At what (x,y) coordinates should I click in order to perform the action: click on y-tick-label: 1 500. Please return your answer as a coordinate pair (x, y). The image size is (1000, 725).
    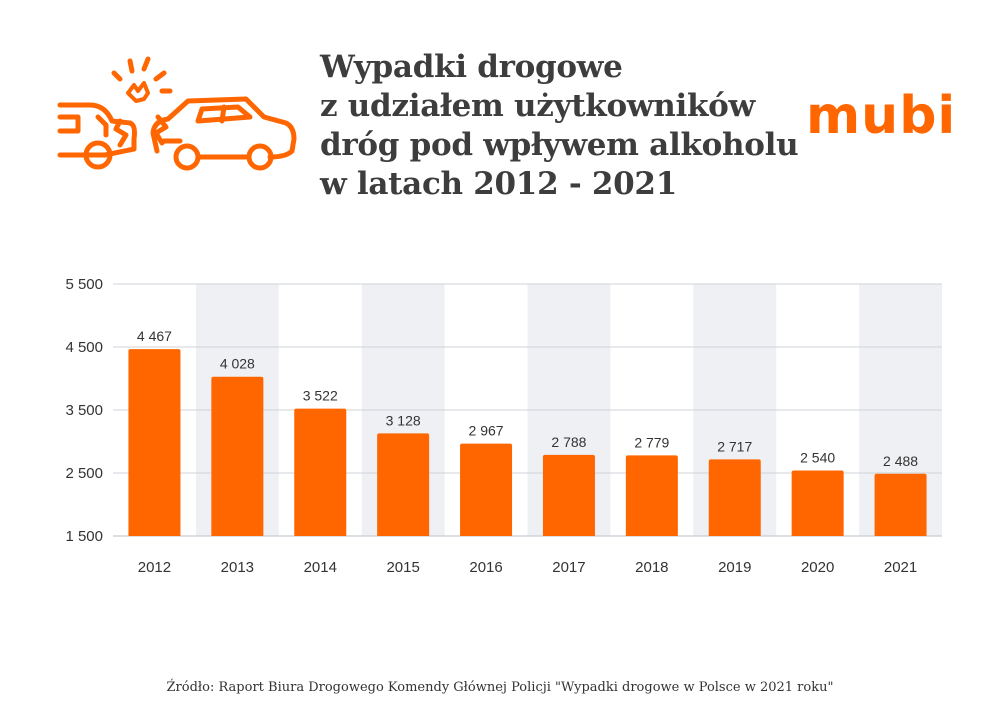
    Looking at the image, I should click on (84, 536).